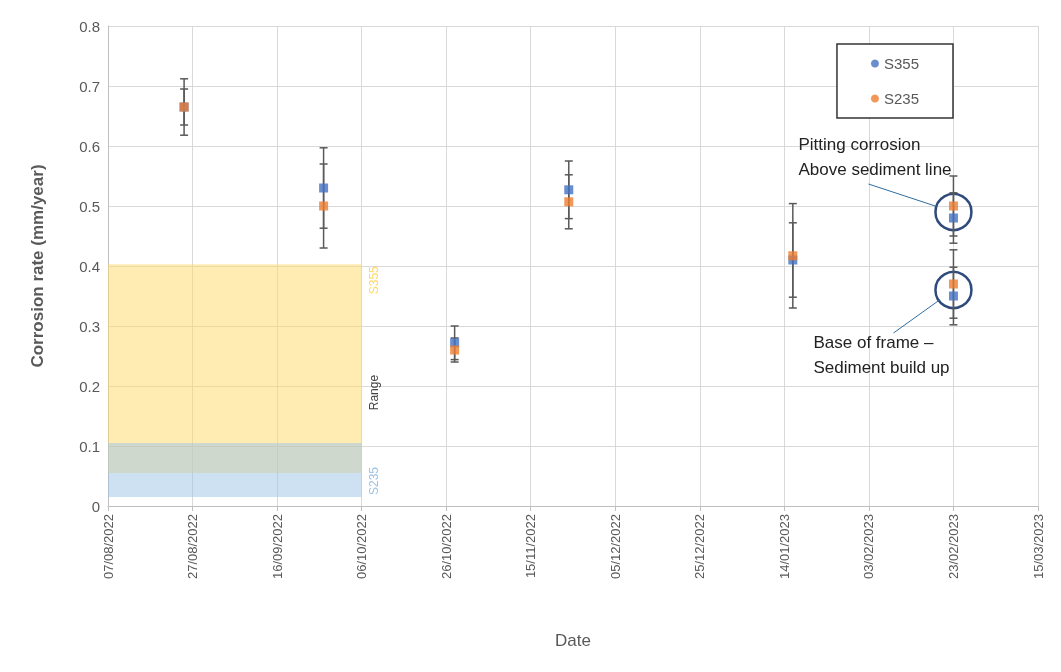 This screenshot has height=672, width=1061. Describe the element at coordinates (869, 547) in the screenshot. I see `x-tick-label: 03/02/2023` at that location.